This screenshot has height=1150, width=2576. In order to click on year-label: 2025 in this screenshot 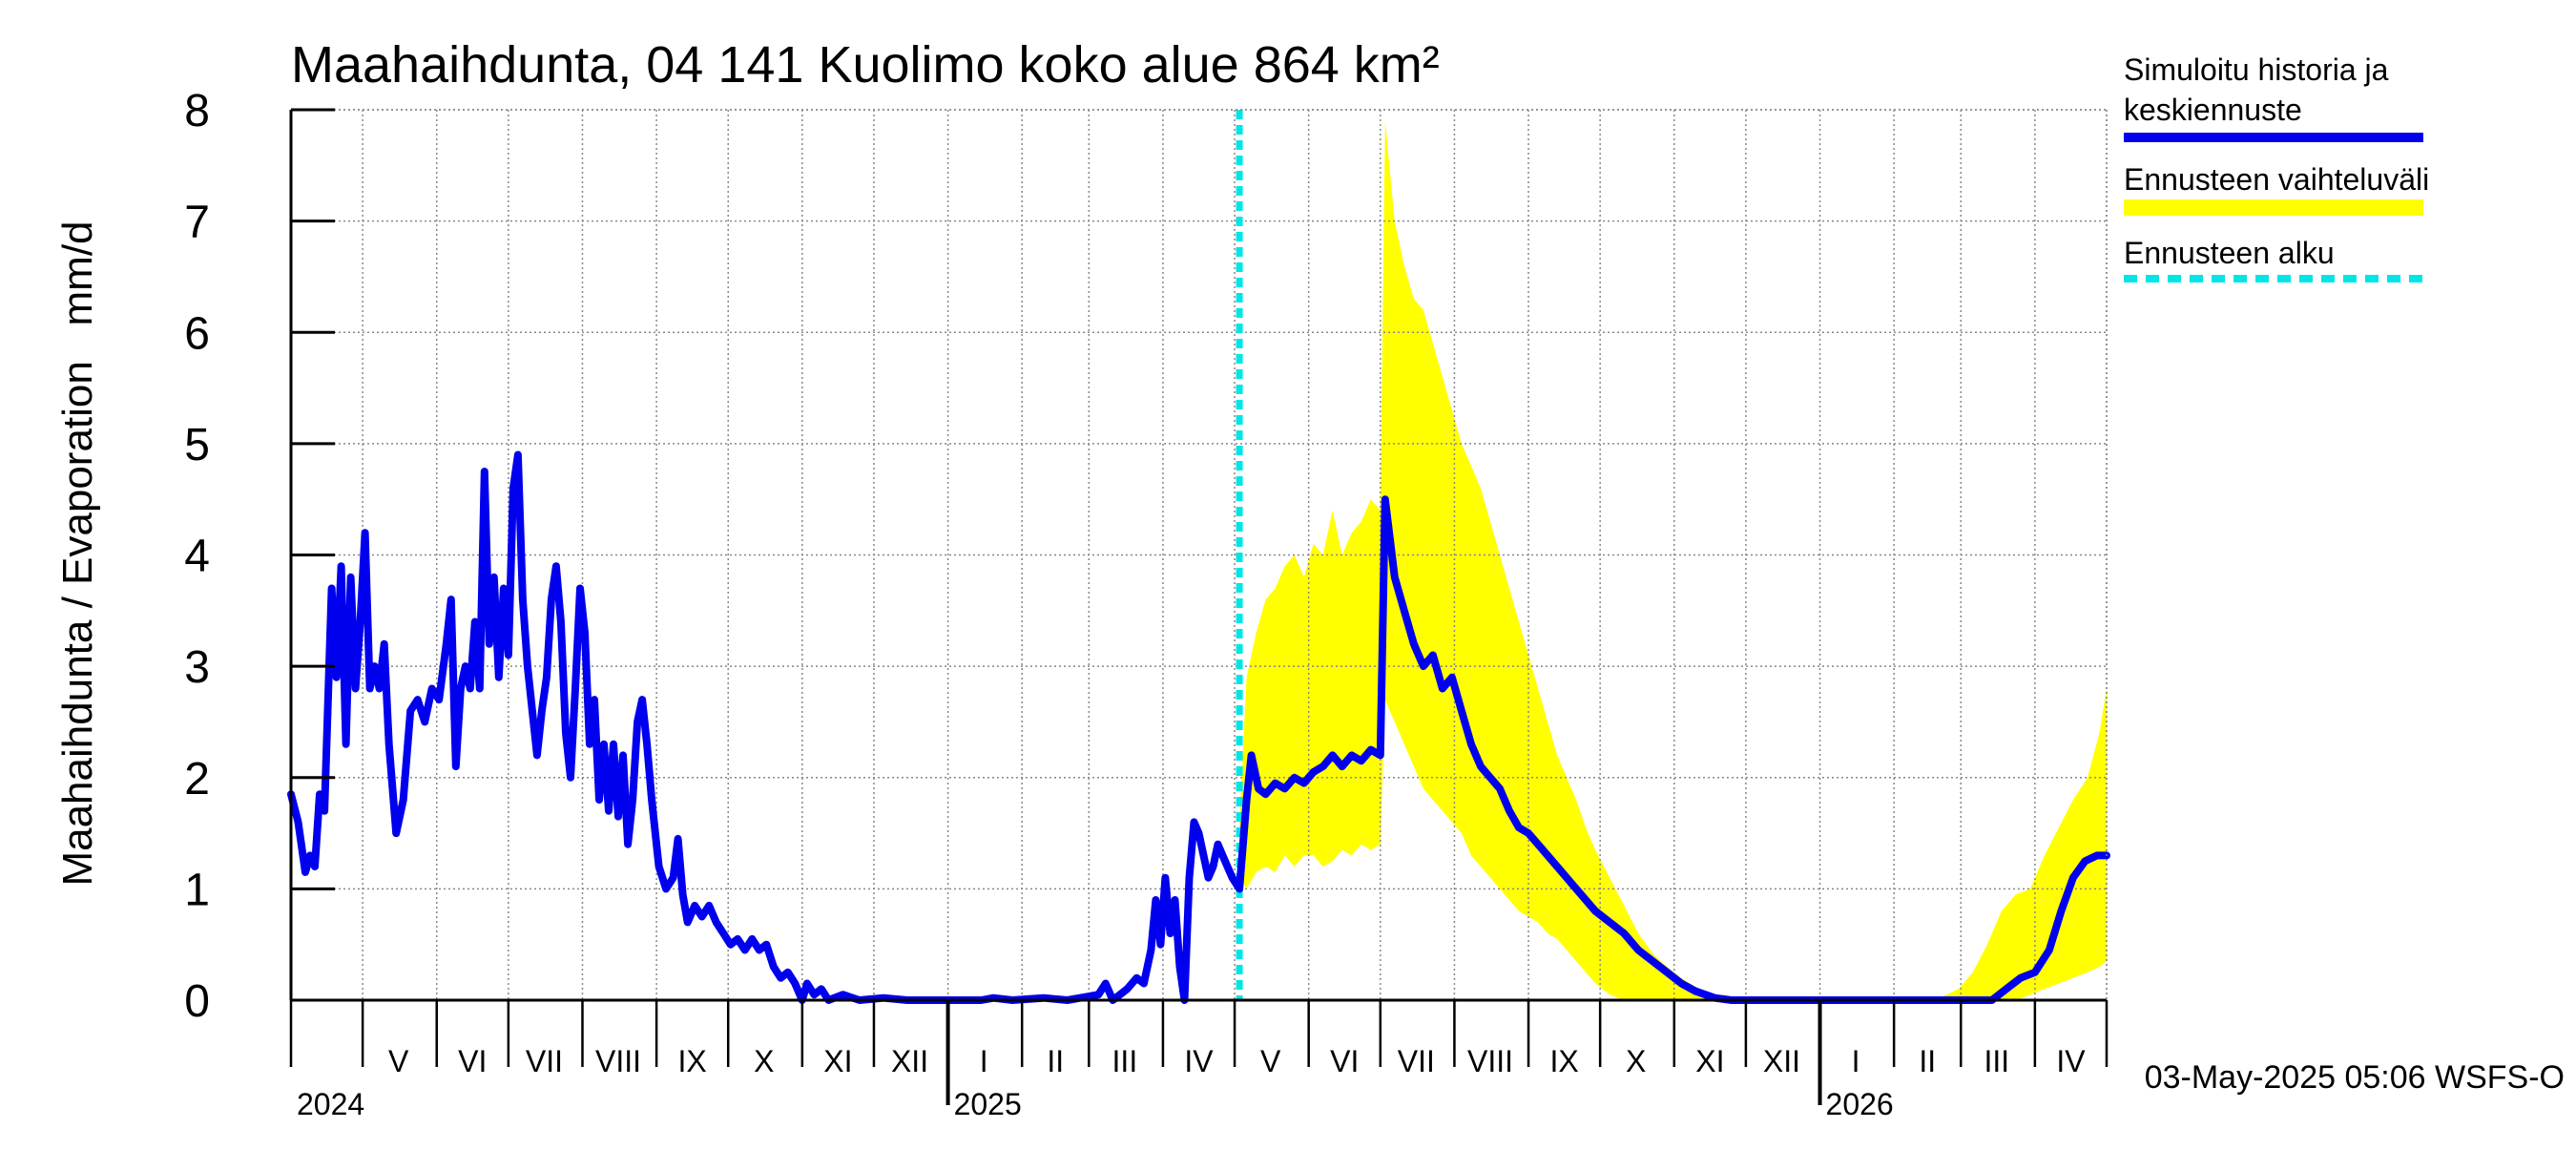, I will do `click(988, 1104)`.